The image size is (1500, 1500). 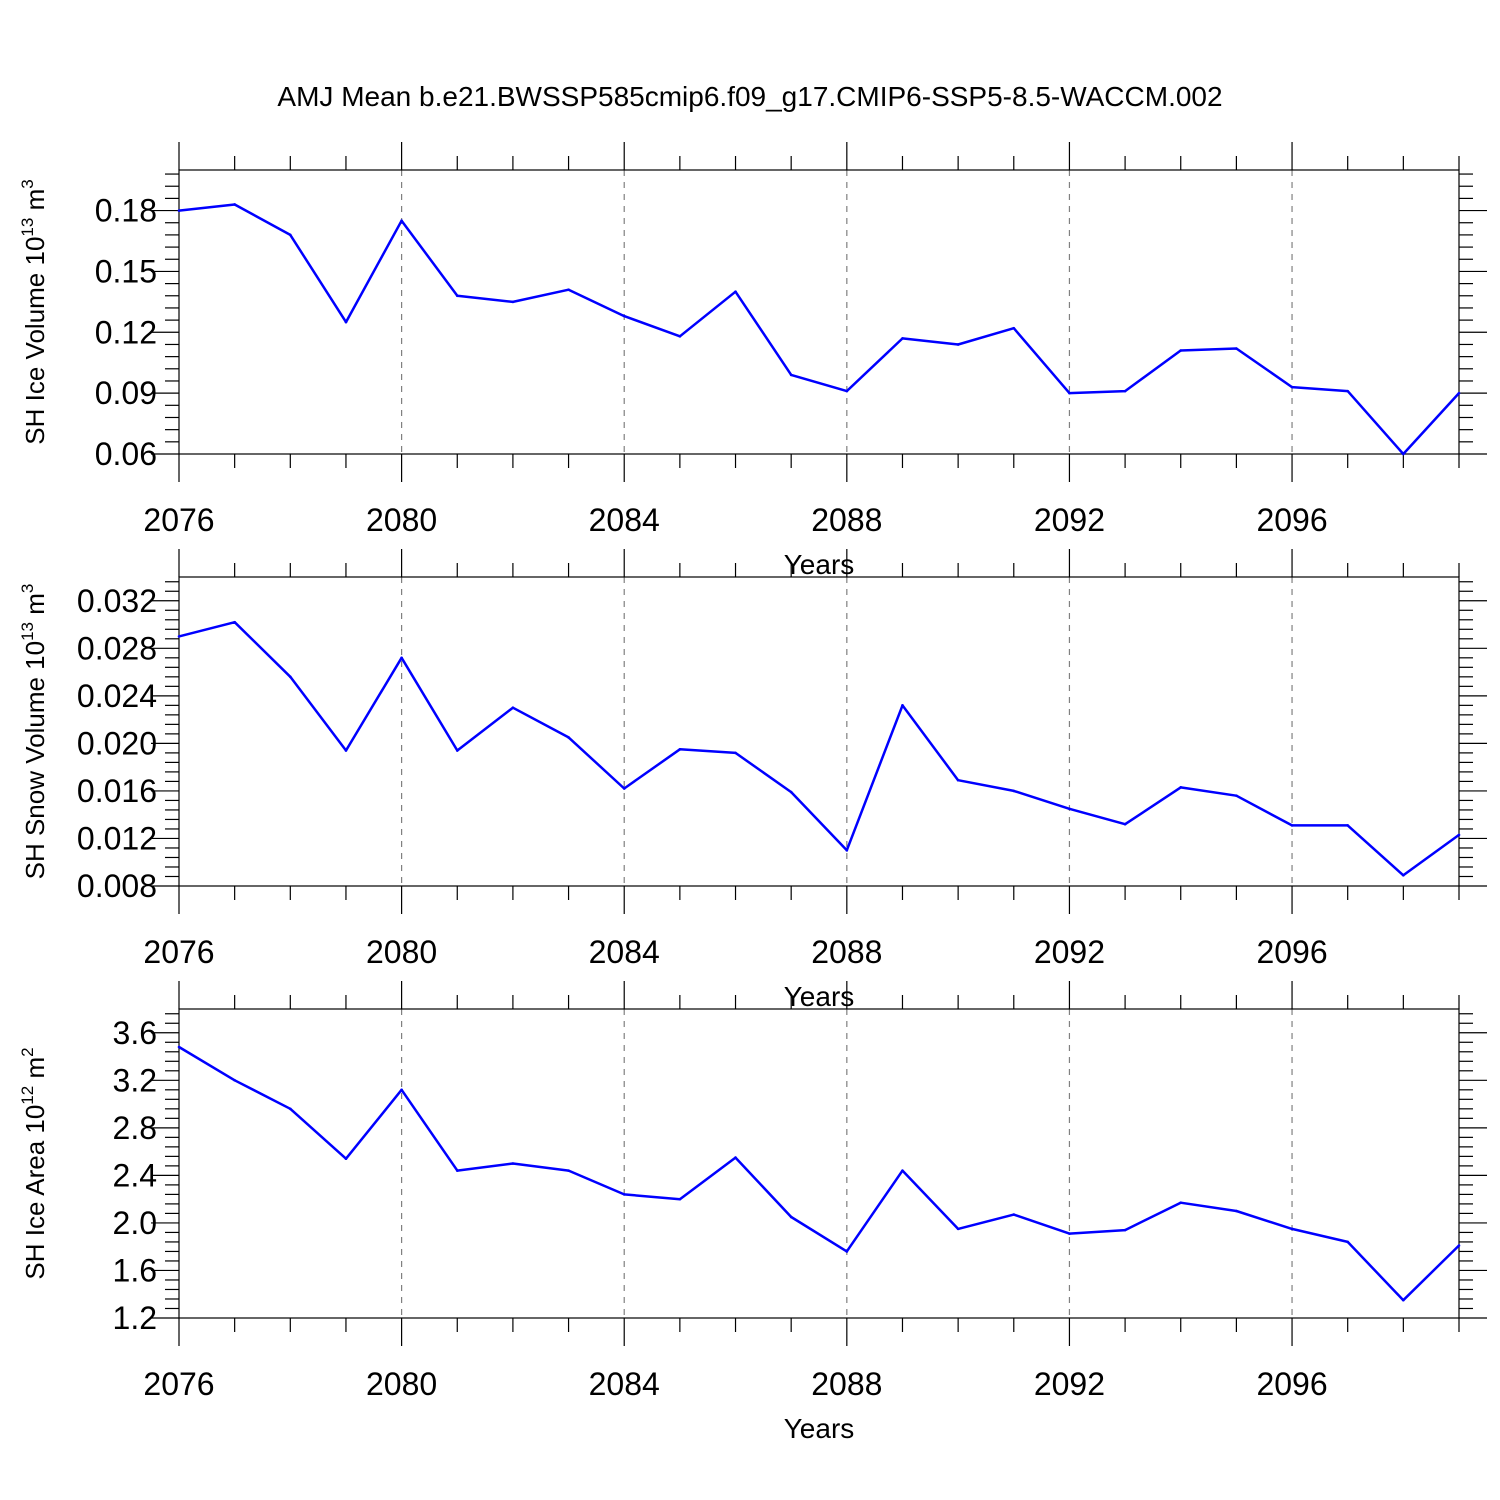 What do you see at coordinates (135, 1080) in the screenshot?
I see `y-tick-label: 3.2` at bounding box center [135, 1080].